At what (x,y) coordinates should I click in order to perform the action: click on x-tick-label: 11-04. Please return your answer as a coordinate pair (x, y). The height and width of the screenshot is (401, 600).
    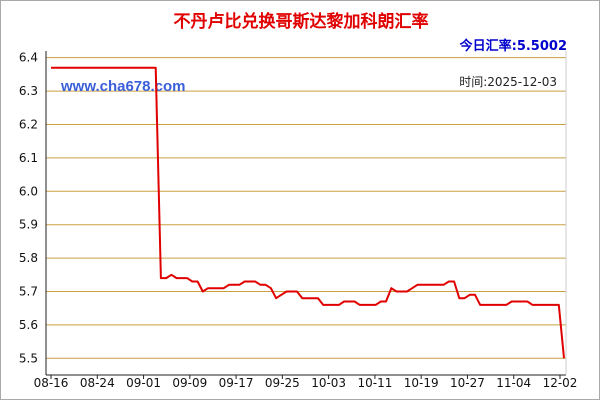
    Looking at the image, I should click on (513, 383).